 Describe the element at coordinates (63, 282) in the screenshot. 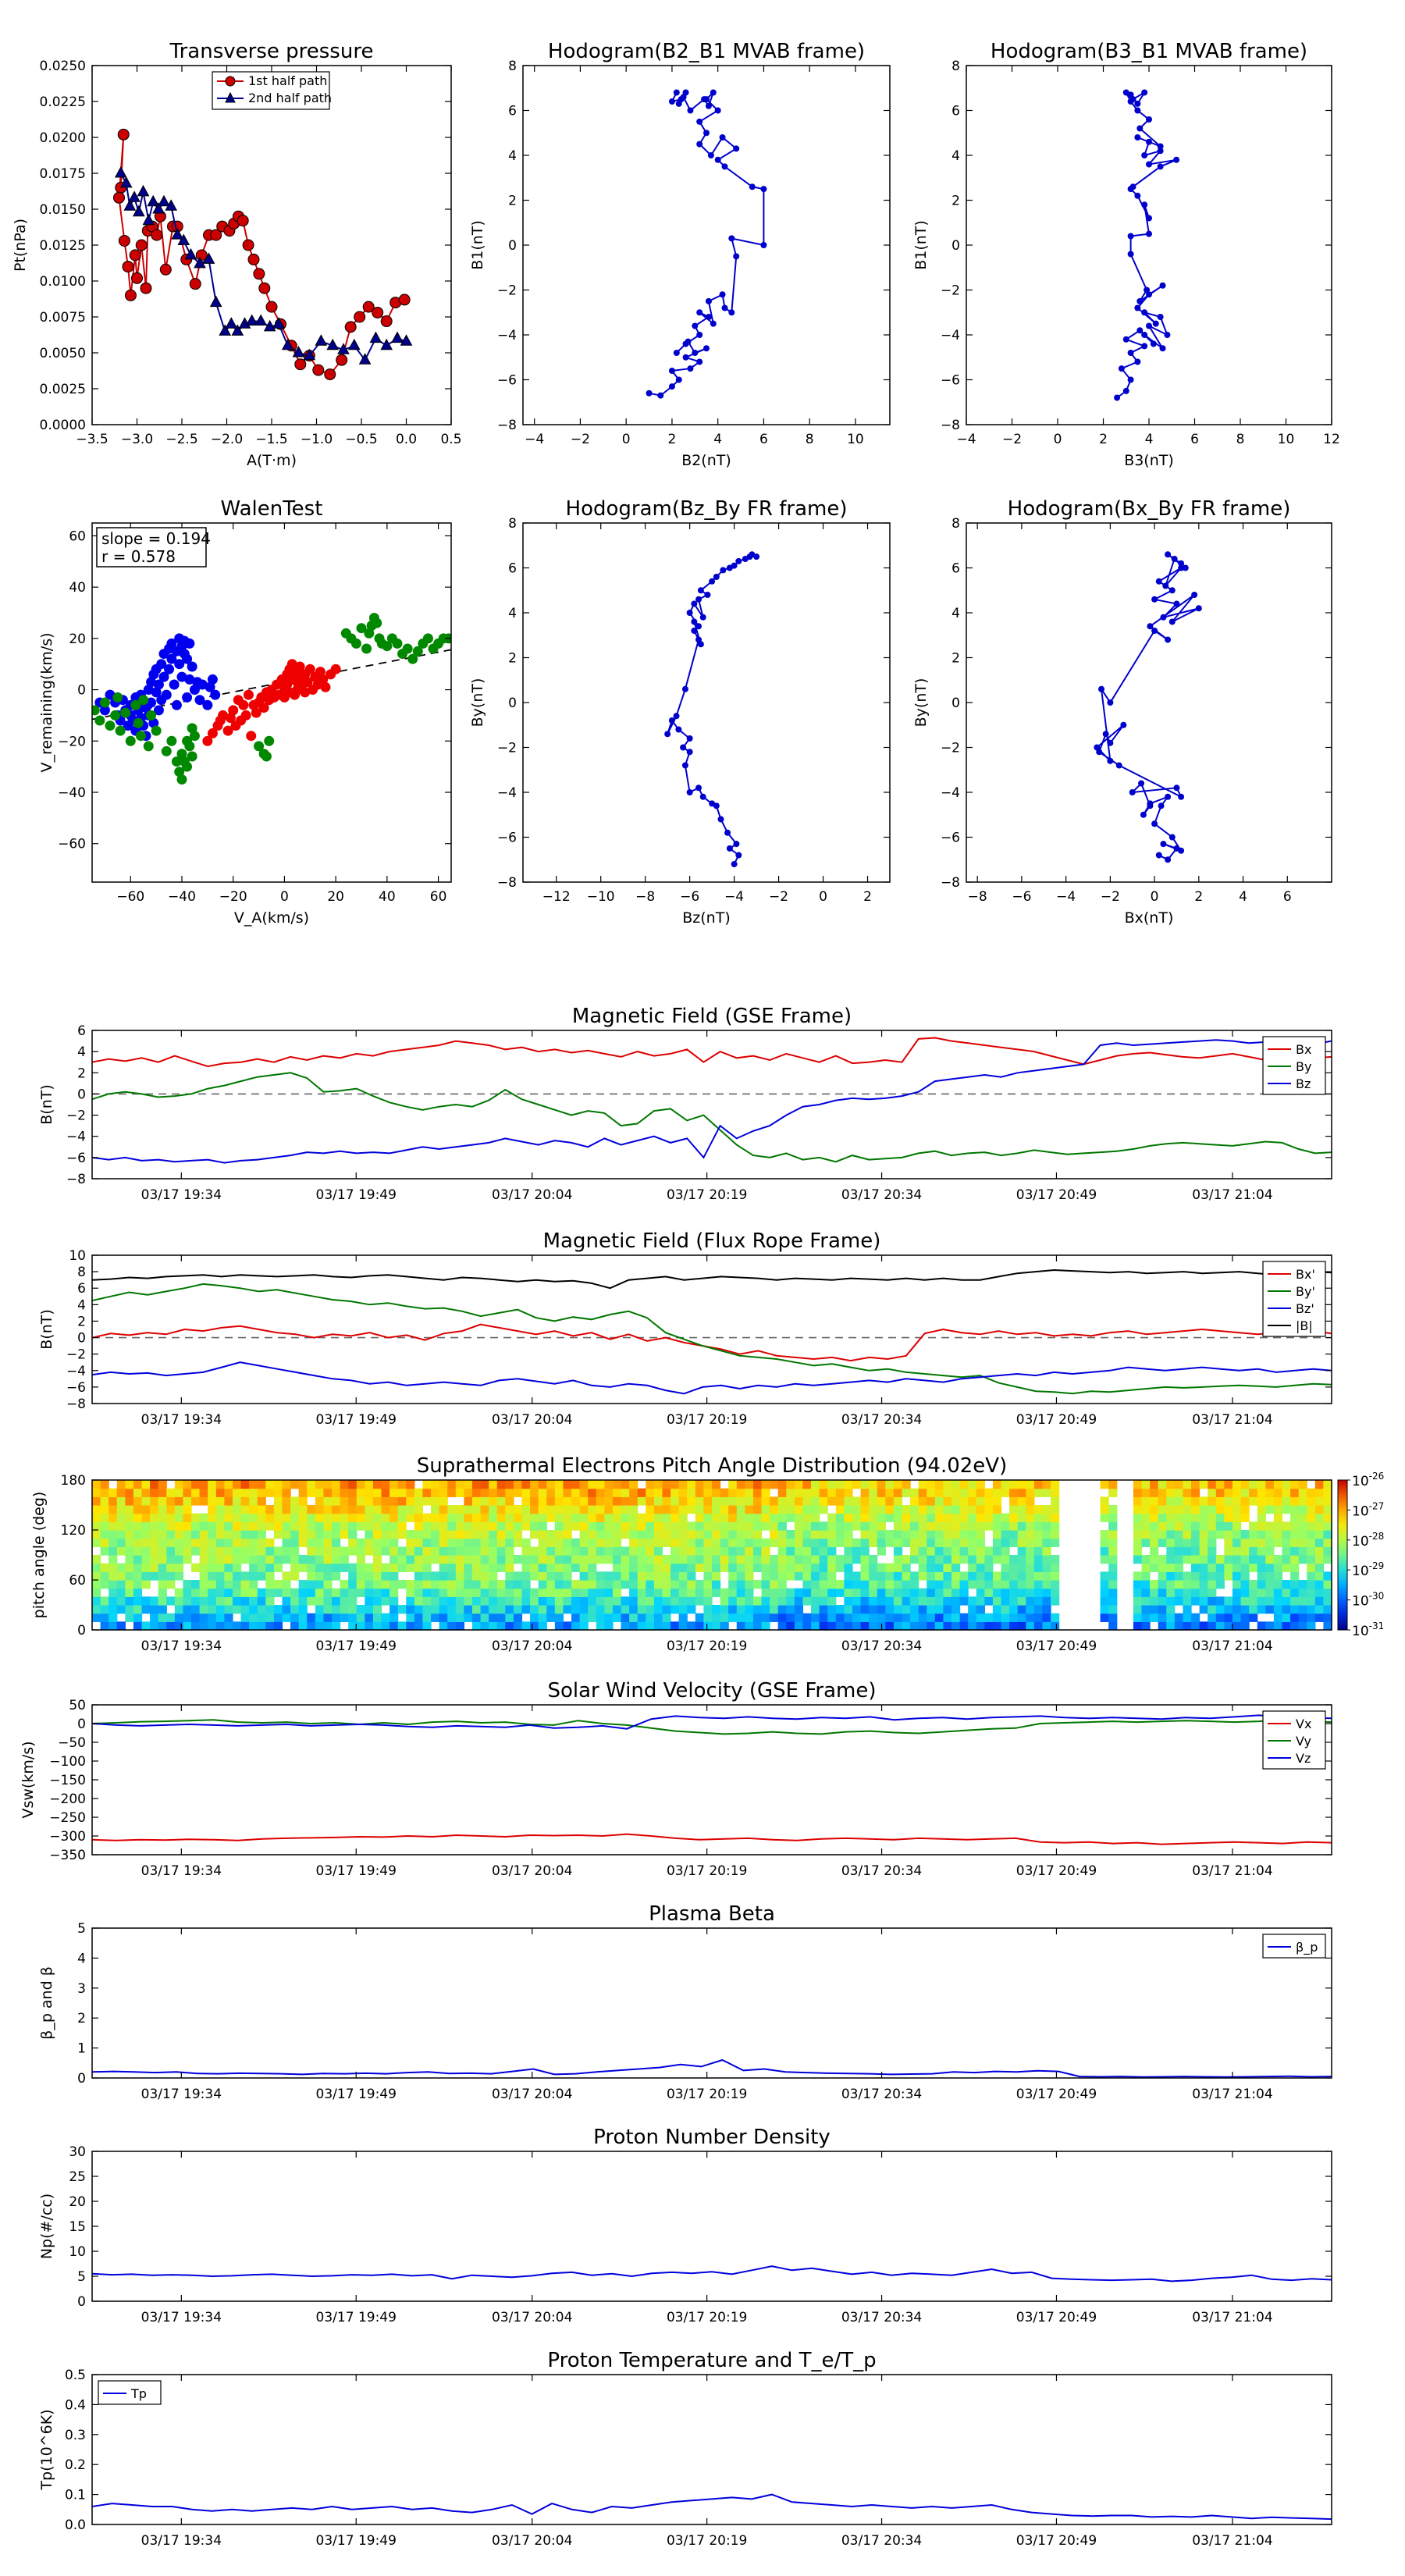

I see `y-tick-label: 0.0100` at that location.